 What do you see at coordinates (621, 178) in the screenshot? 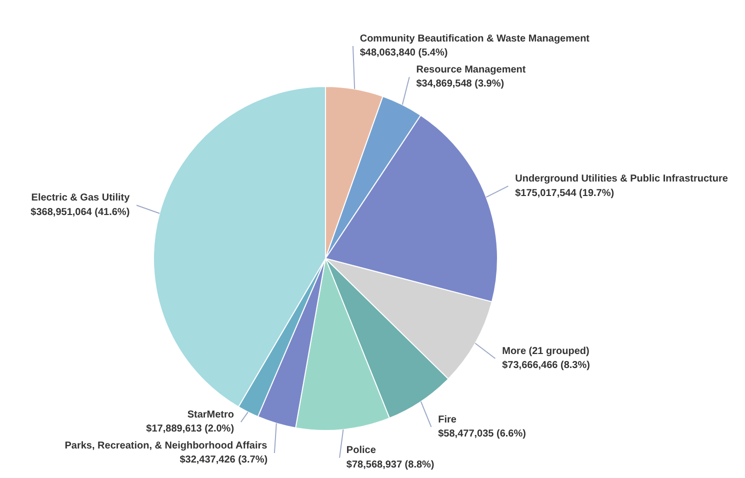
I see `slice-label: Underground Utilities & Public Infrastructure` at bounding box center [621, 178].